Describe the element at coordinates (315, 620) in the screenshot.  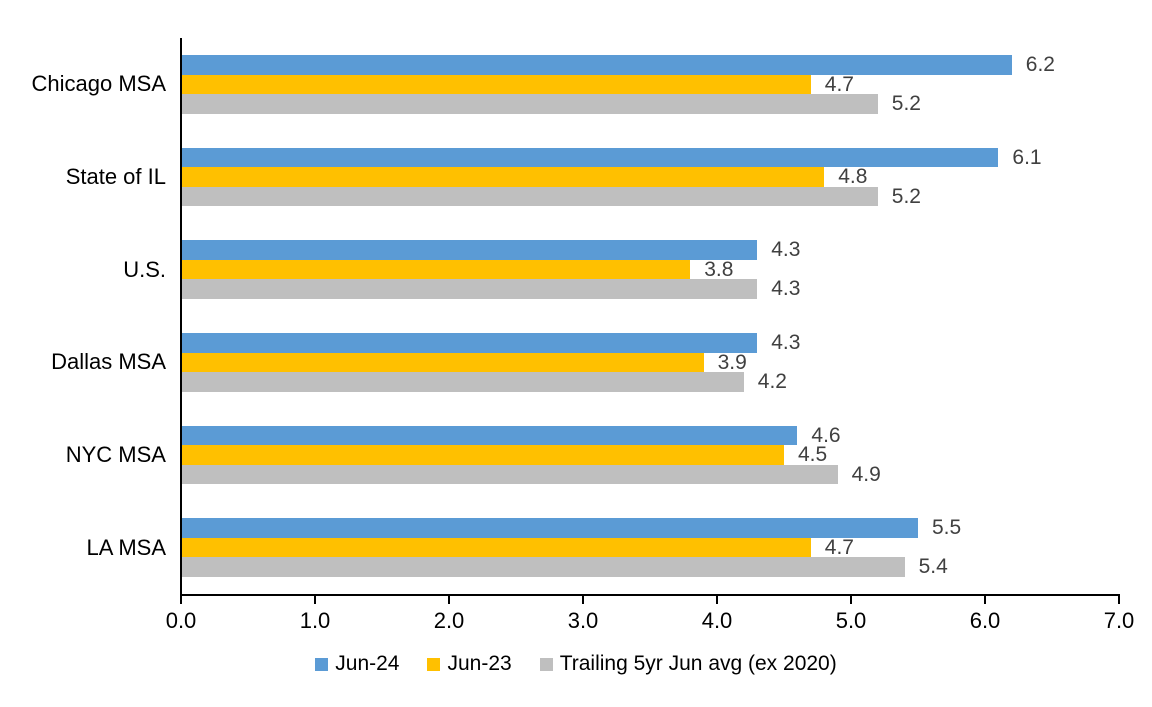
I see `x-tick-label: 1.0` at that location.